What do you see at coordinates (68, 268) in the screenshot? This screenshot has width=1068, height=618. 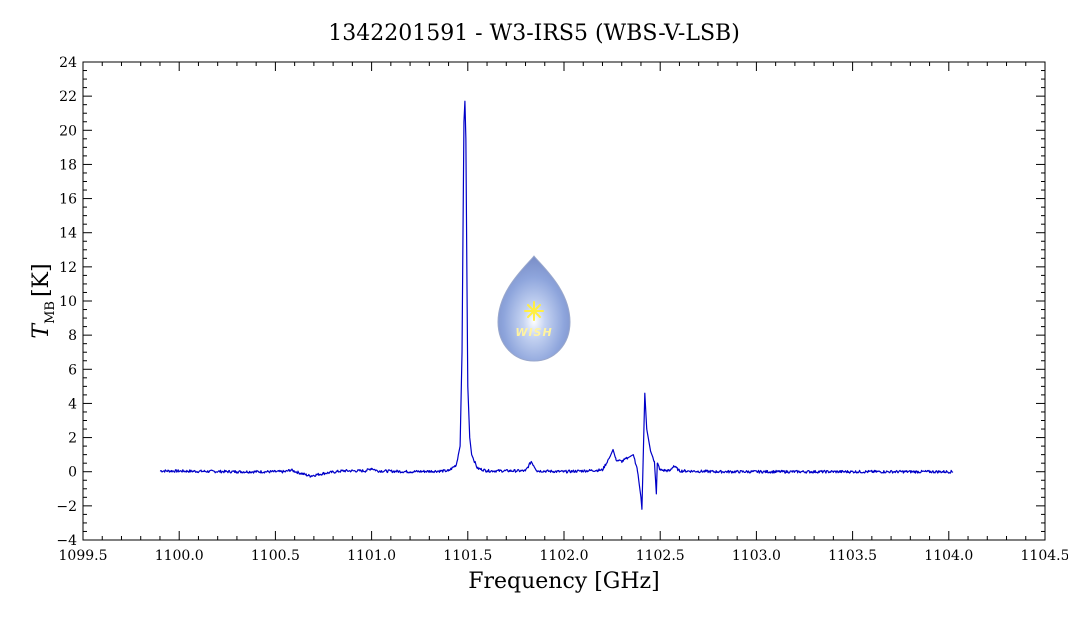 I see `y-tick-label: 12` at bounding box center [68, 268].